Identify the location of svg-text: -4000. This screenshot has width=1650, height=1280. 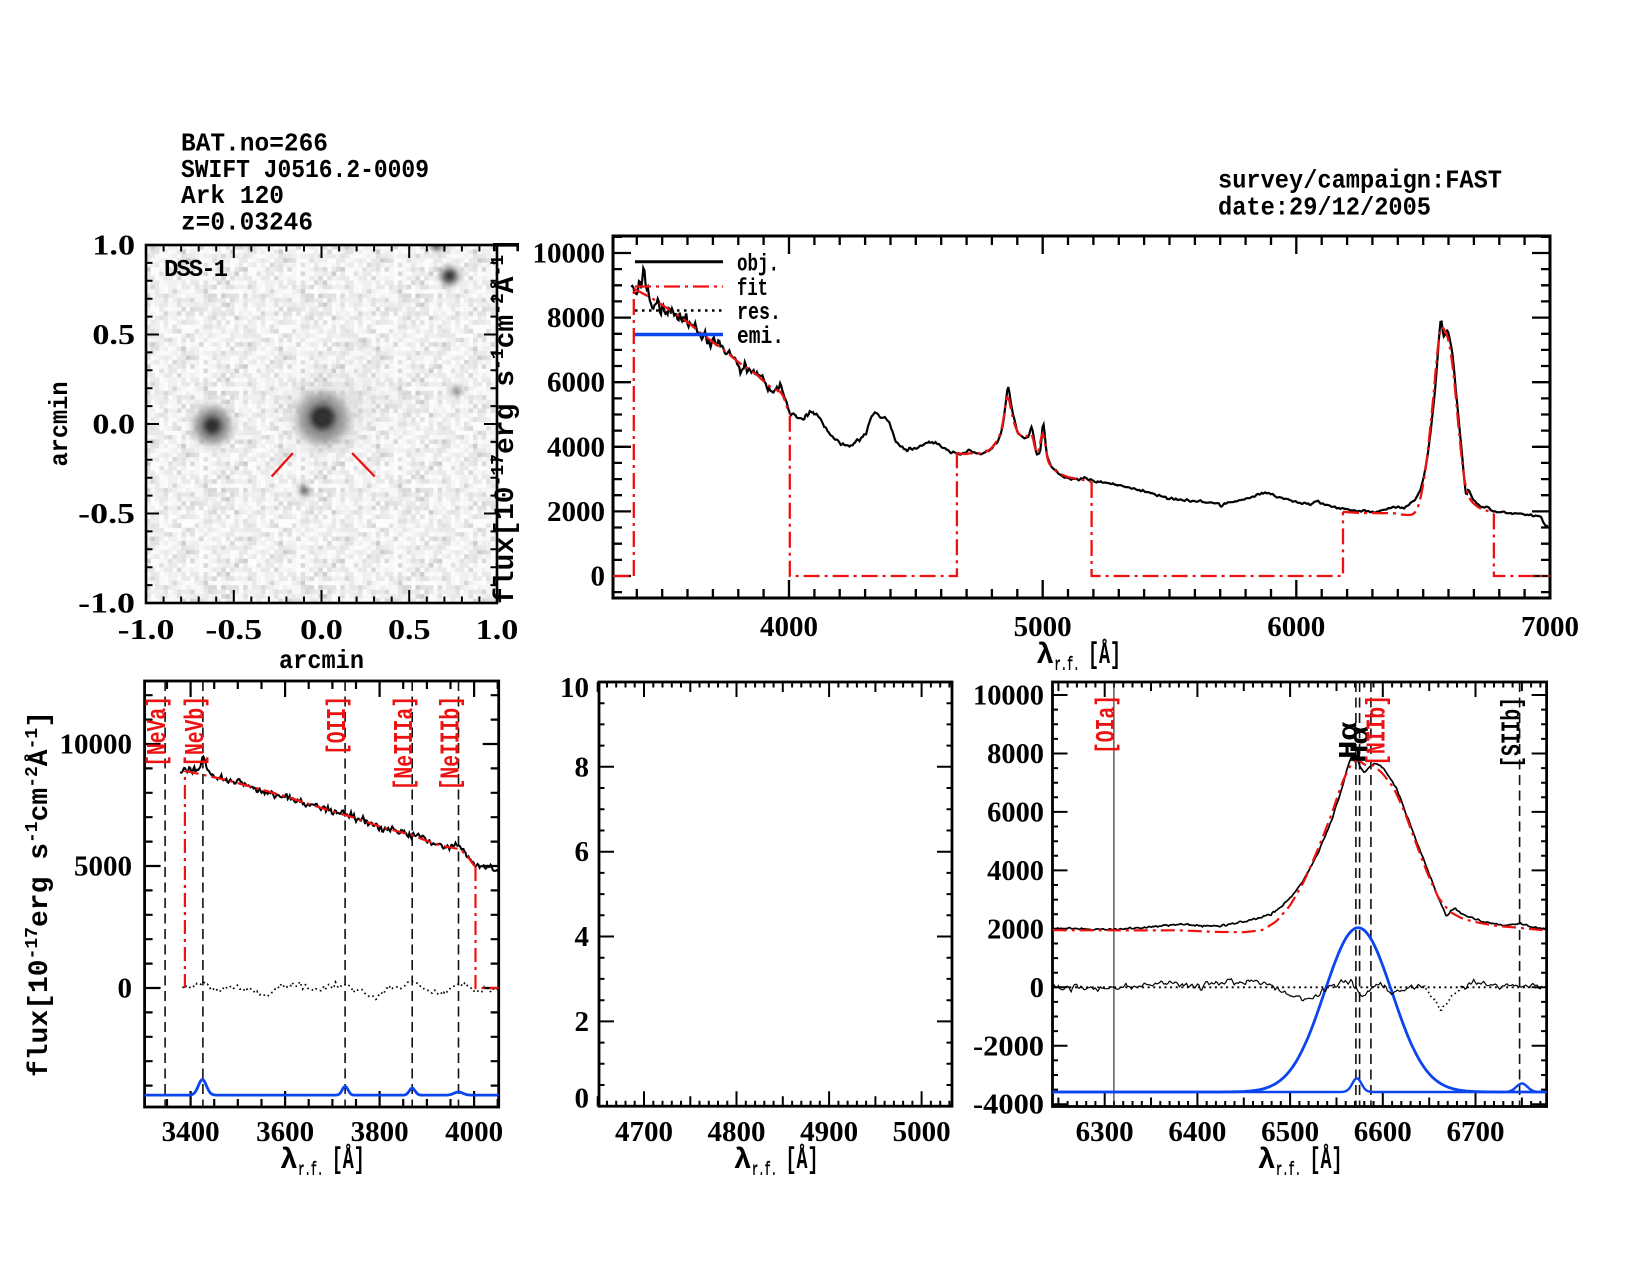
(1008, 1105).